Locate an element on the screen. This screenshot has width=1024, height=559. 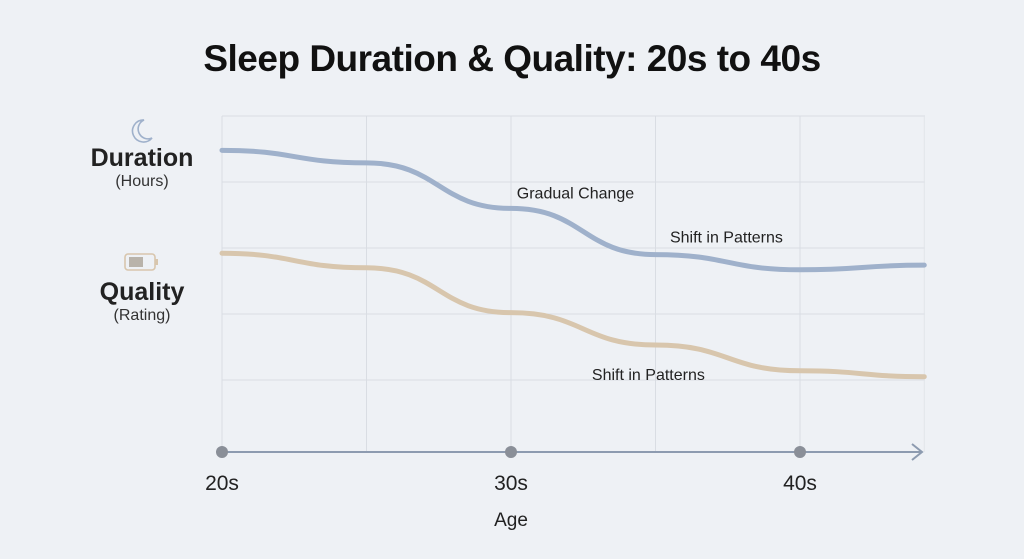
duration-label: Duration is located at coordinates (142, 158).